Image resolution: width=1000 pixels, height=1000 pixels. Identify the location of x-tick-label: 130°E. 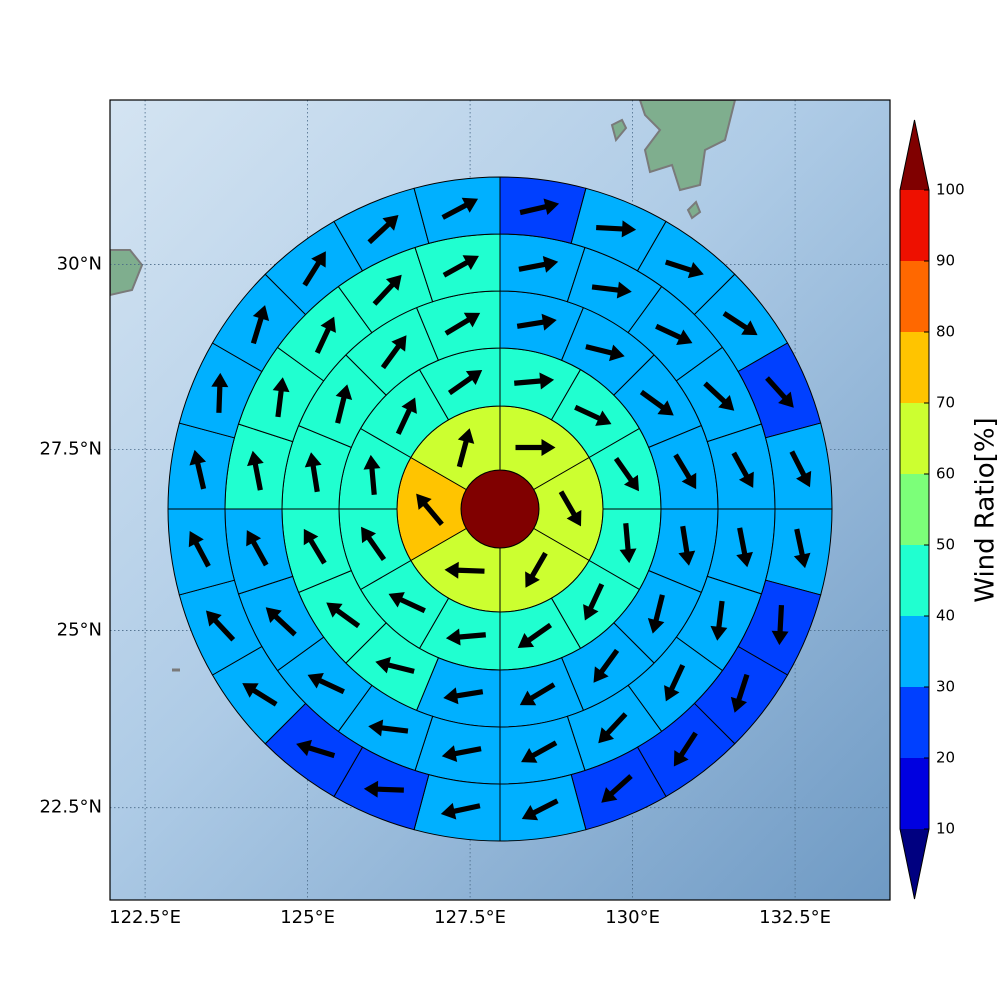
(632, 917).